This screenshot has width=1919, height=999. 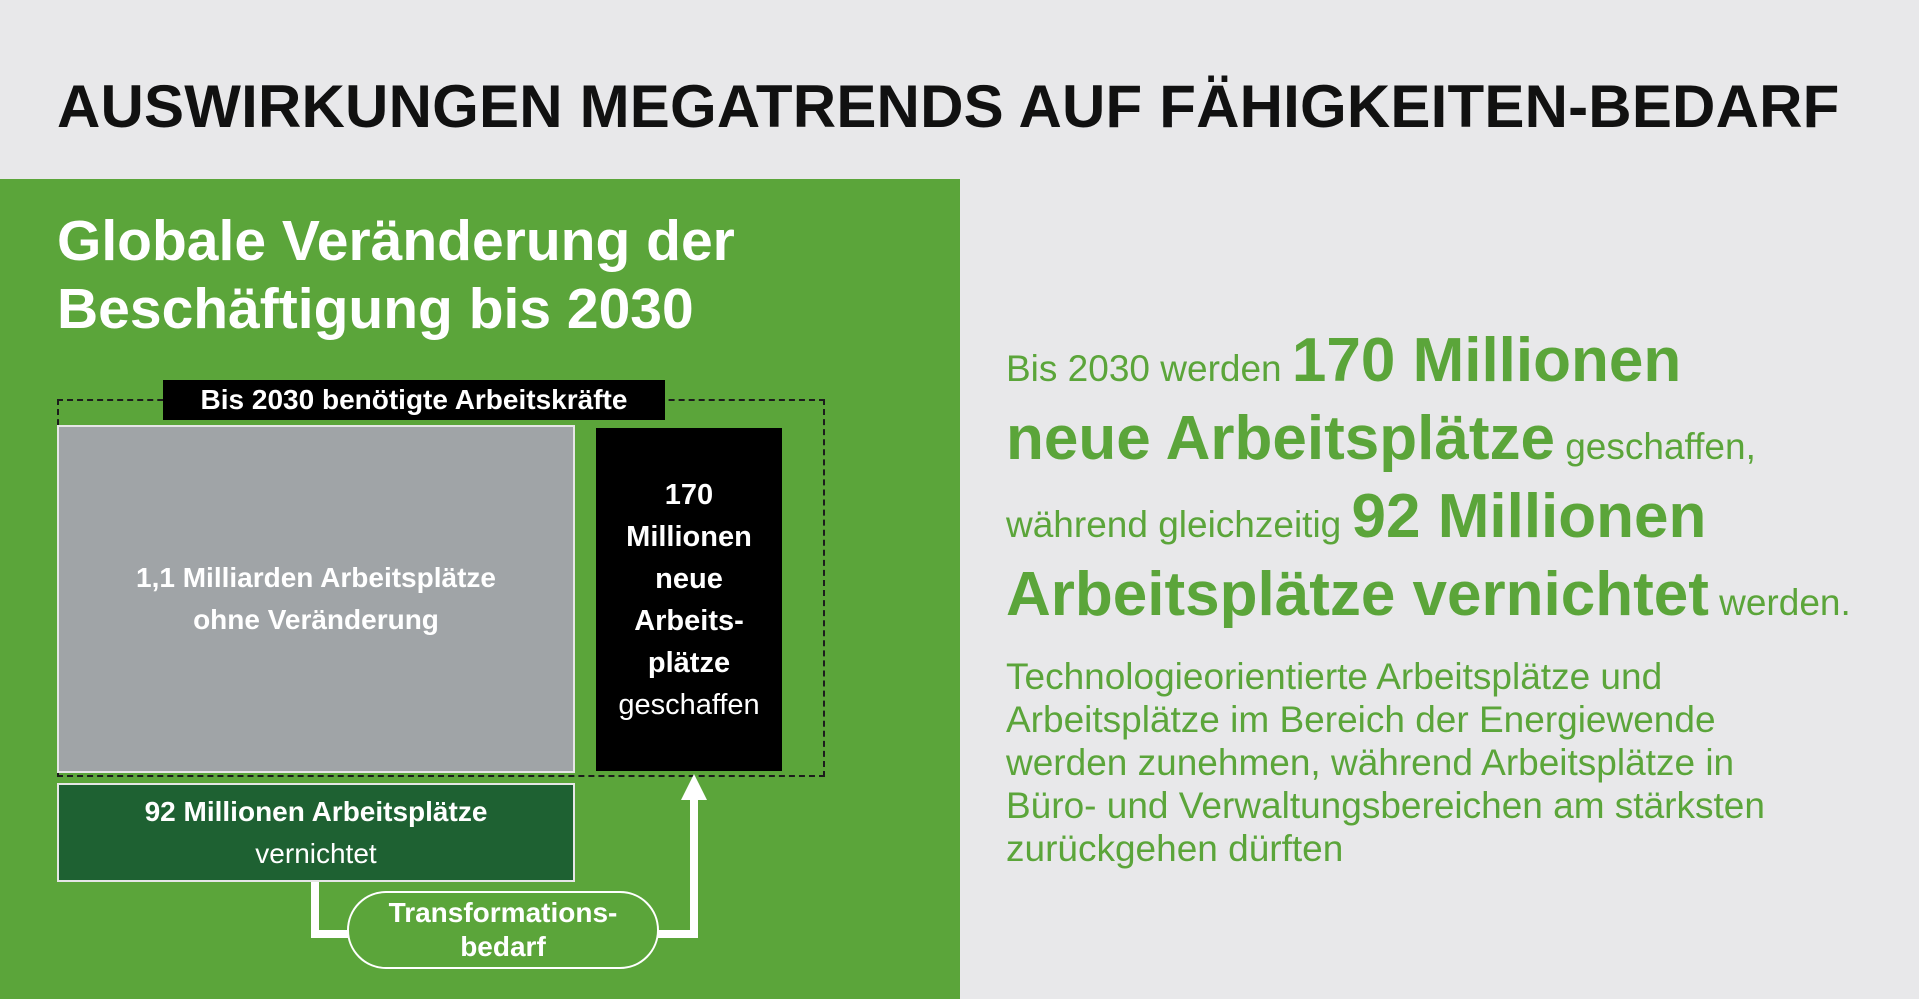 What do you see at coordinates (694, 787) in the screenshot?
I see `arrow-head-icon` at bounding box center [694, 787].